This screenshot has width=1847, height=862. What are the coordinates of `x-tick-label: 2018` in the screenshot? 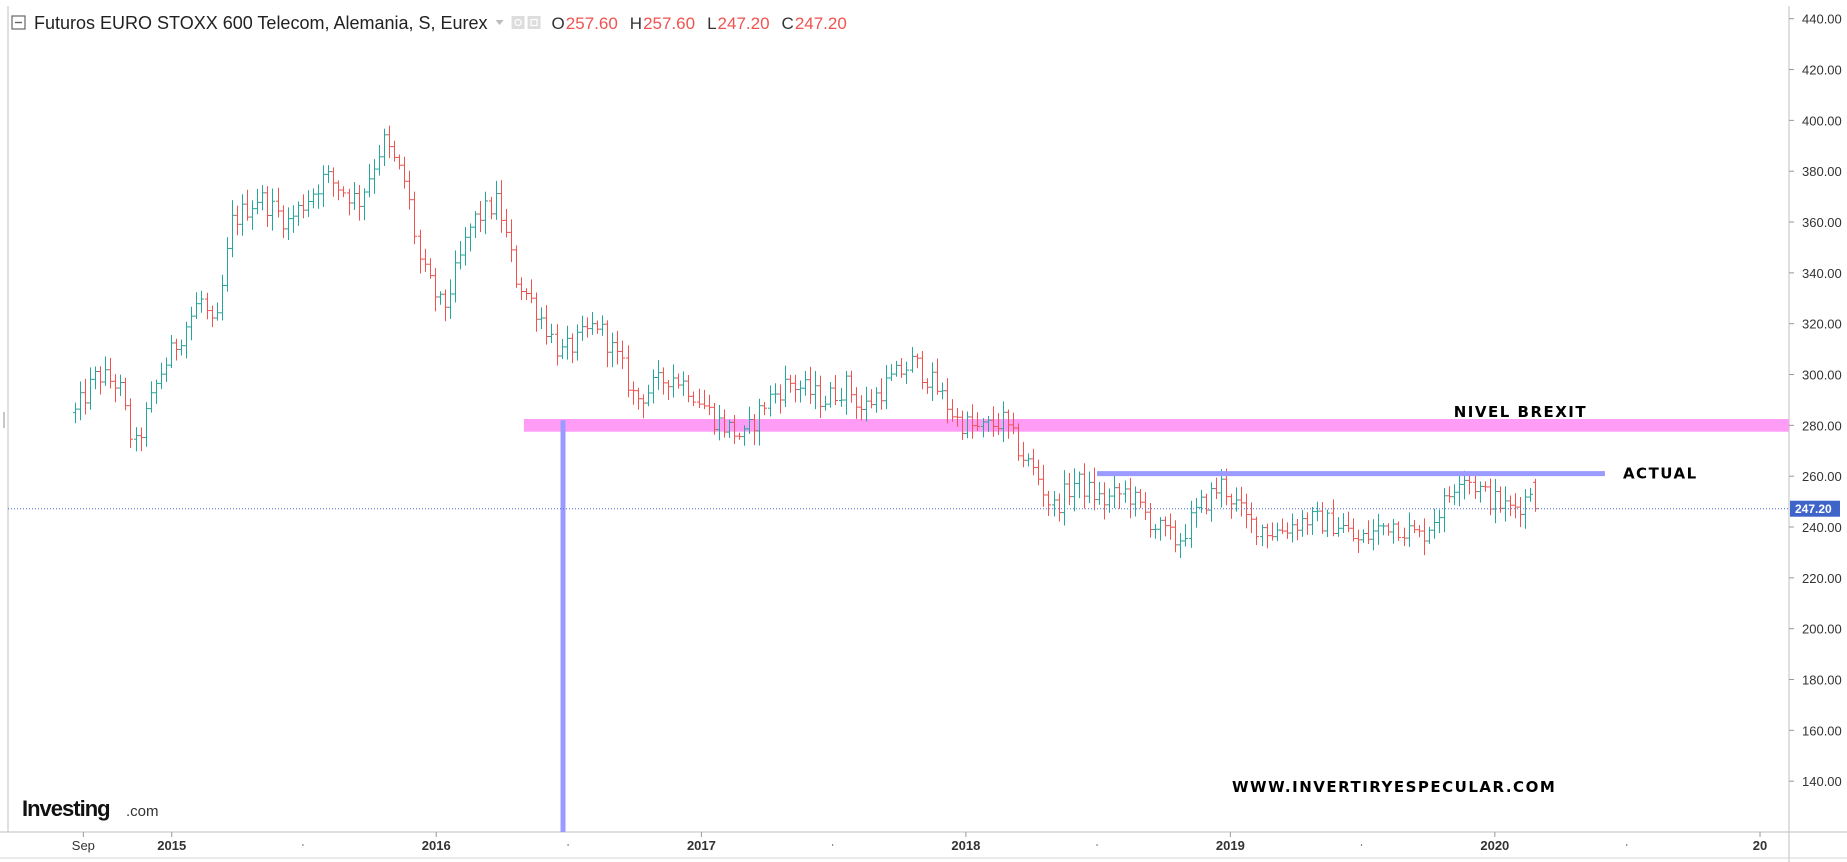 It's located at (965, 845).